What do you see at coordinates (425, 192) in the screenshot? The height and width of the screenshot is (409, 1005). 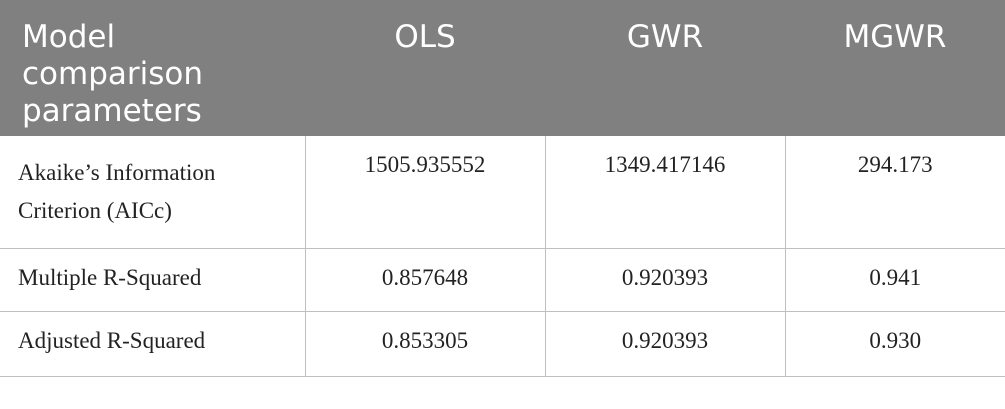 I see `value-cell: 1505.935552` at bounding box center [425, 192].